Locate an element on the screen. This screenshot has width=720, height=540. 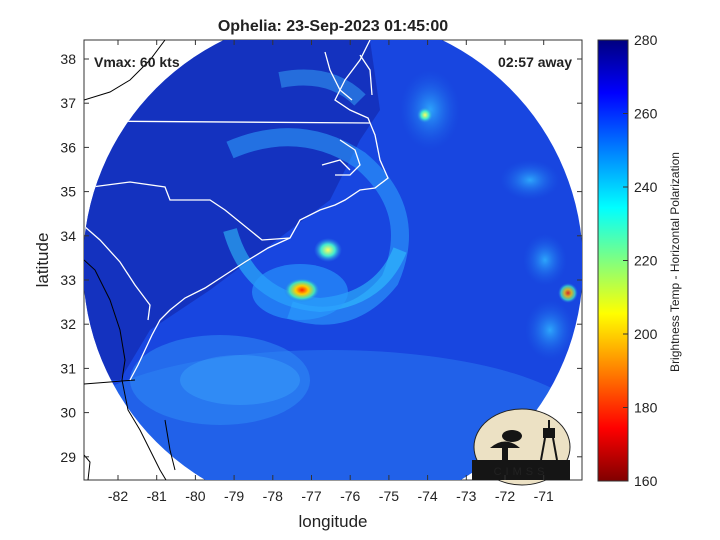
vmax-label: Vmax: 60 kts is located at coordinates (137, 62).